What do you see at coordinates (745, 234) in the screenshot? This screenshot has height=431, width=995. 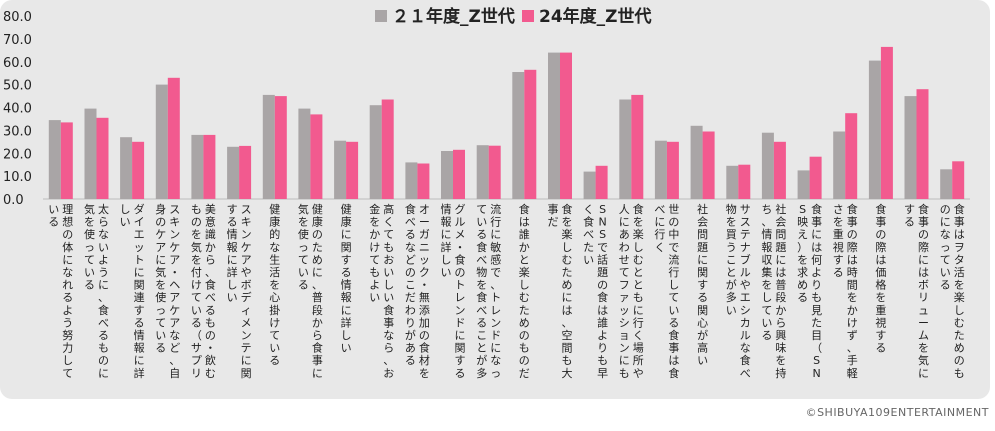 I see `category-label-char: テ` at bounding box center [745, 234].